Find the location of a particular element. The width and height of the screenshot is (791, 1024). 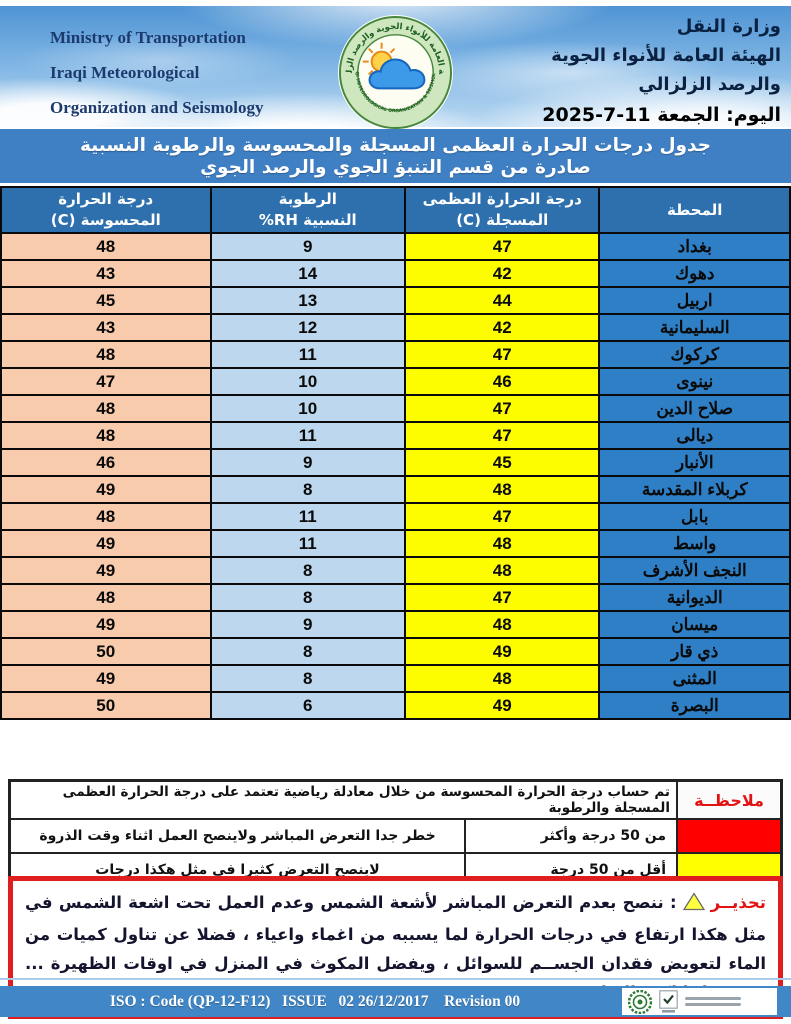

station-cell: السليمانية is located at coordinates (694, 327).